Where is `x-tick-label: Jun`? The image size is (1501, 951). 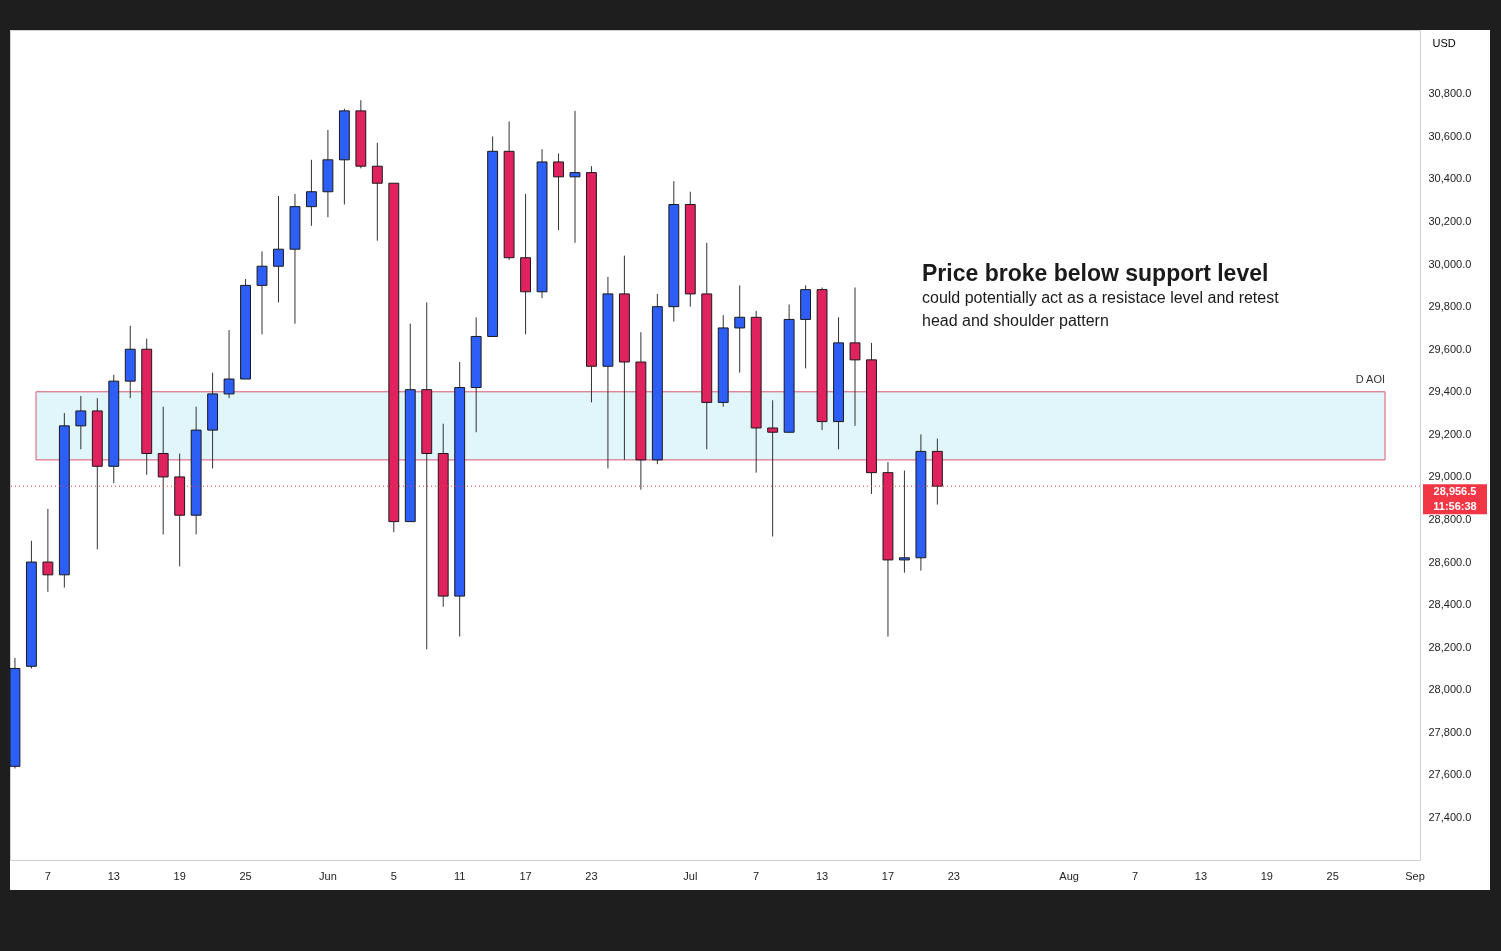 x-tick-label: Jun is located at coordinates (328, 875).